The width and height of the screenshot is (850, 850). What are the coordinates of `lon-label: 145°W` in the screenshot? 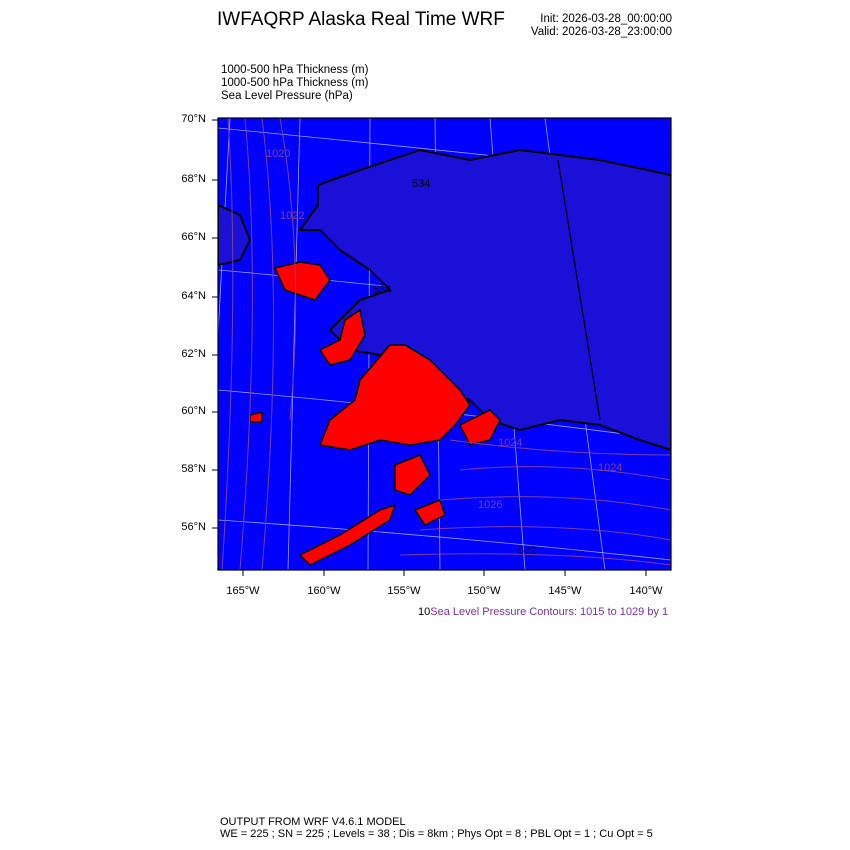 It's located at (565, 591).